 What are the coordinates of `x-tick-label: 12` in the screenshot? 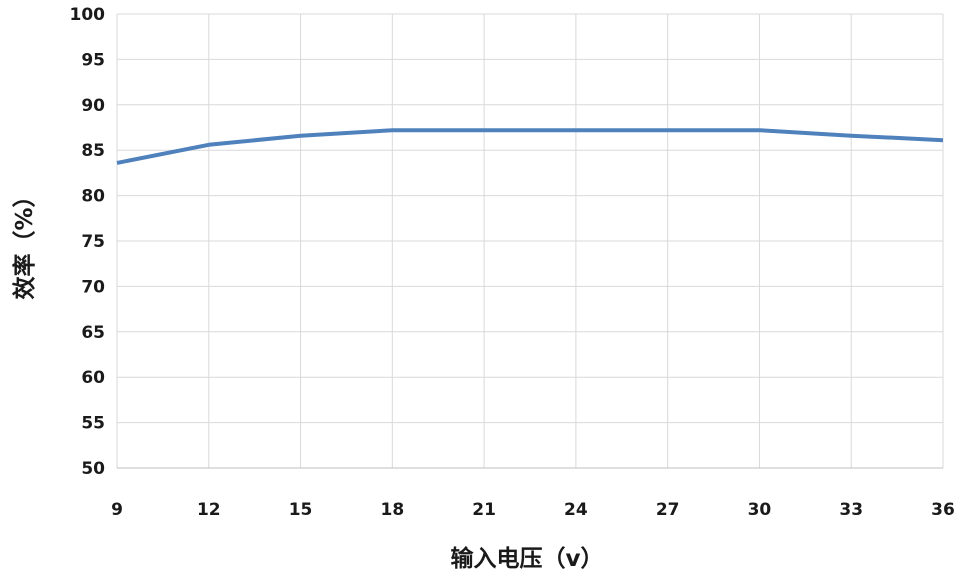 It's located at (209, 510).